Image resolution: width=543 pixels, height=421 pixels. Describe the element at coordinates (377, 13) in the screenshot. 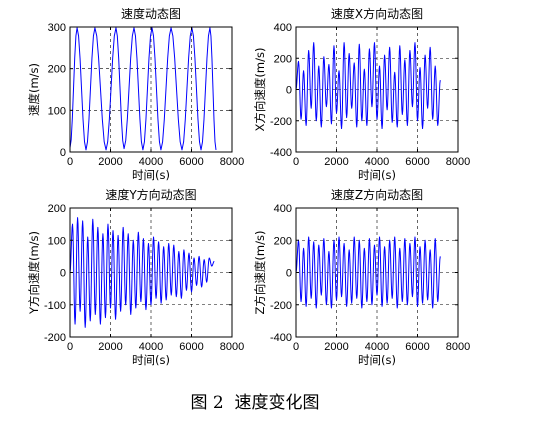

I see `chart-title: 速度X方向动态图` at that location.